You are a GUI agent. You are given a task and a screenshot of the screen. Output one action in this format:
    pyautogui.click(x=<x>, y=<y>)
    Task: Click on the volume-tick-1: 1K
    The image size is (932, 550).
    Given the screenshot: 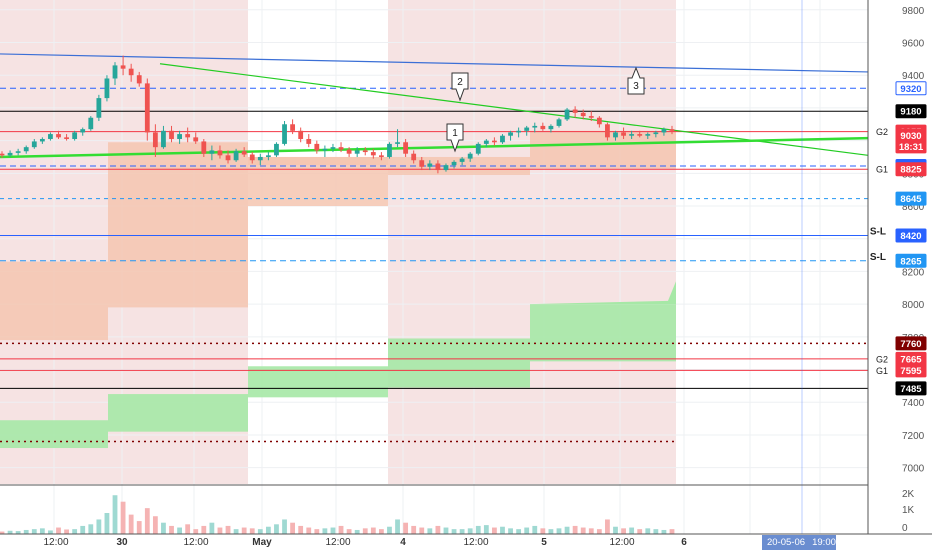 What is the action you would take?
    pyautogui.click(x=908, y=510)
    